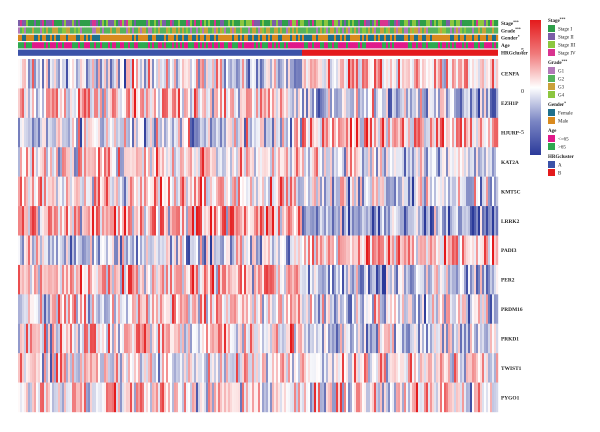 This screenshot has height=432, width=600. I want to click on annotation-cell-stage, so click(129, 23).